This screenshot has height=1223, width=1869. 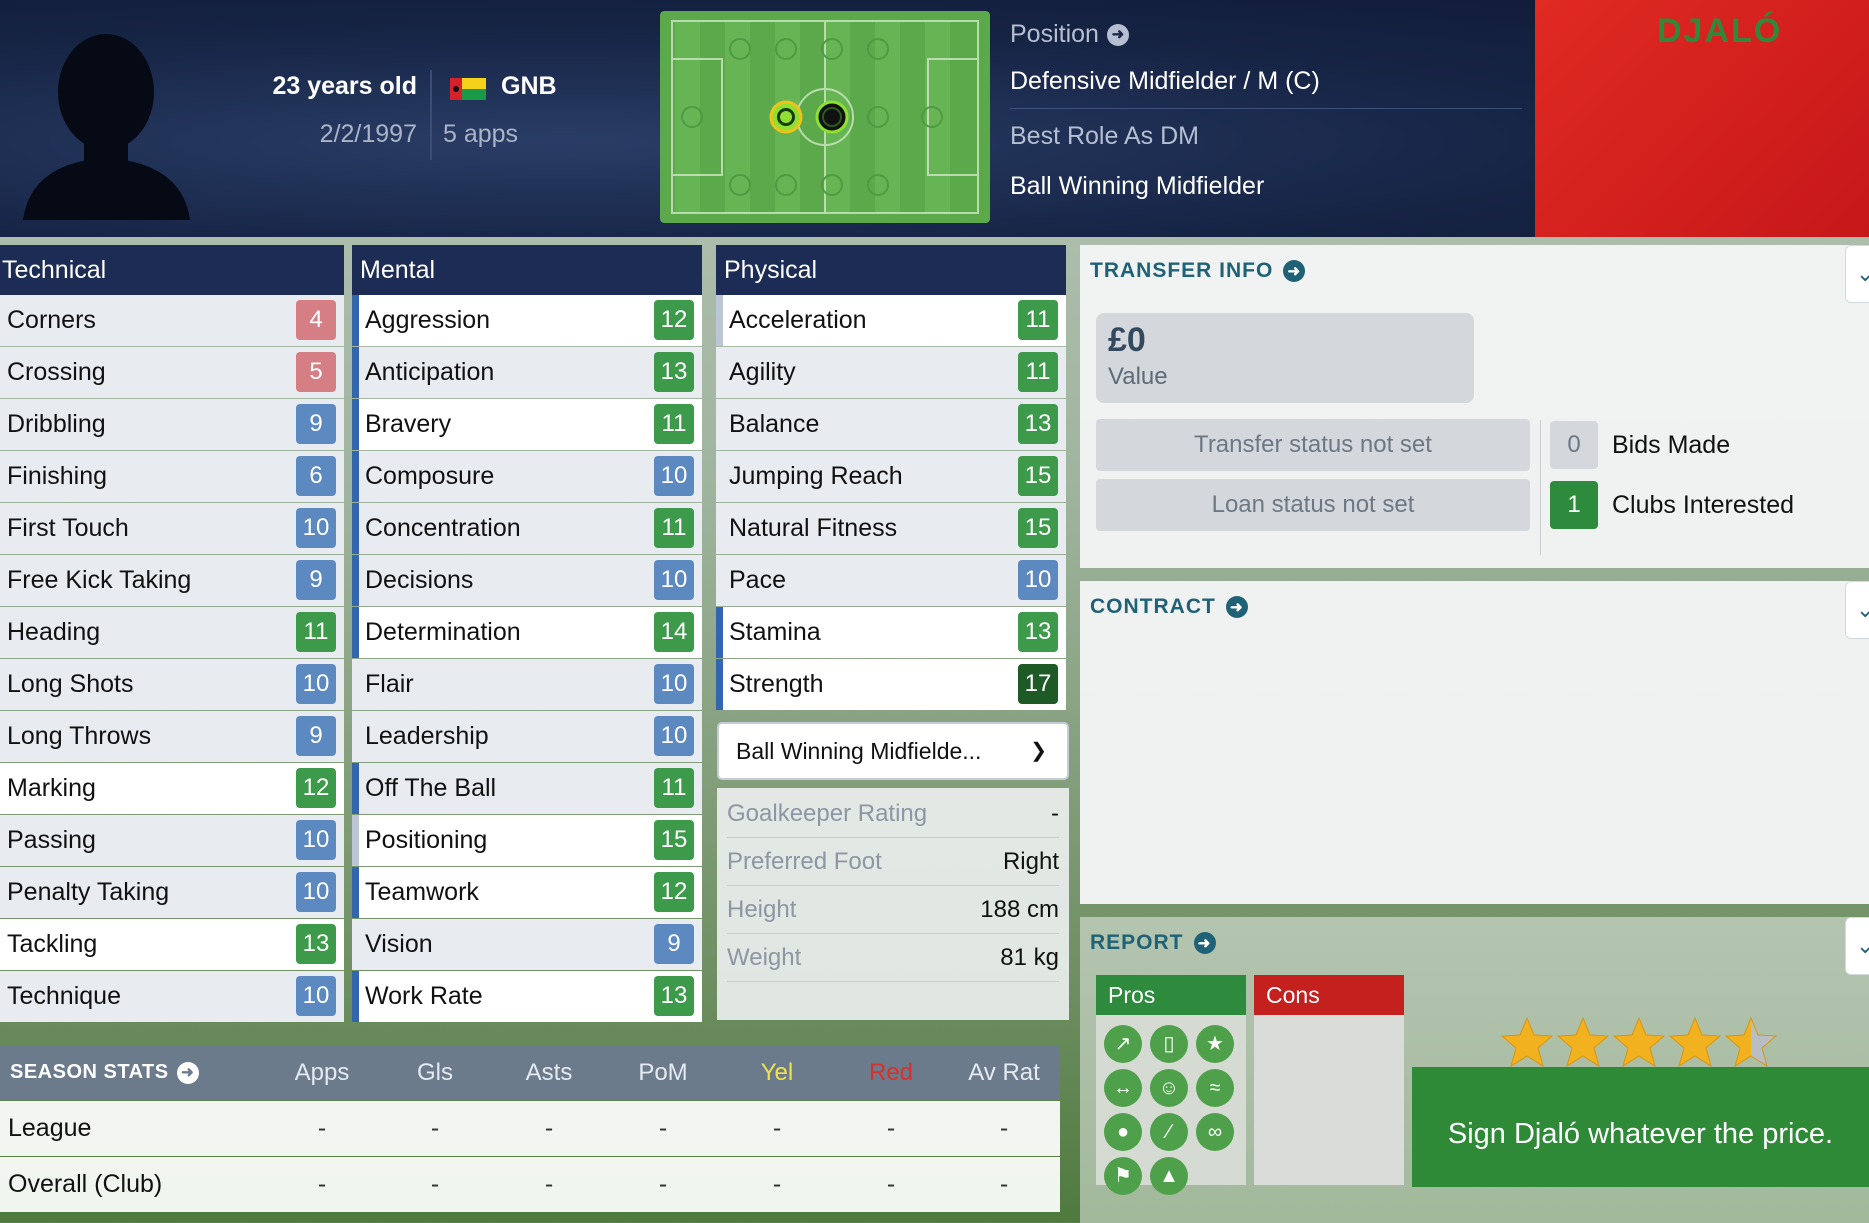 I want to click on star-rating, so click(x=1639, y=1042).